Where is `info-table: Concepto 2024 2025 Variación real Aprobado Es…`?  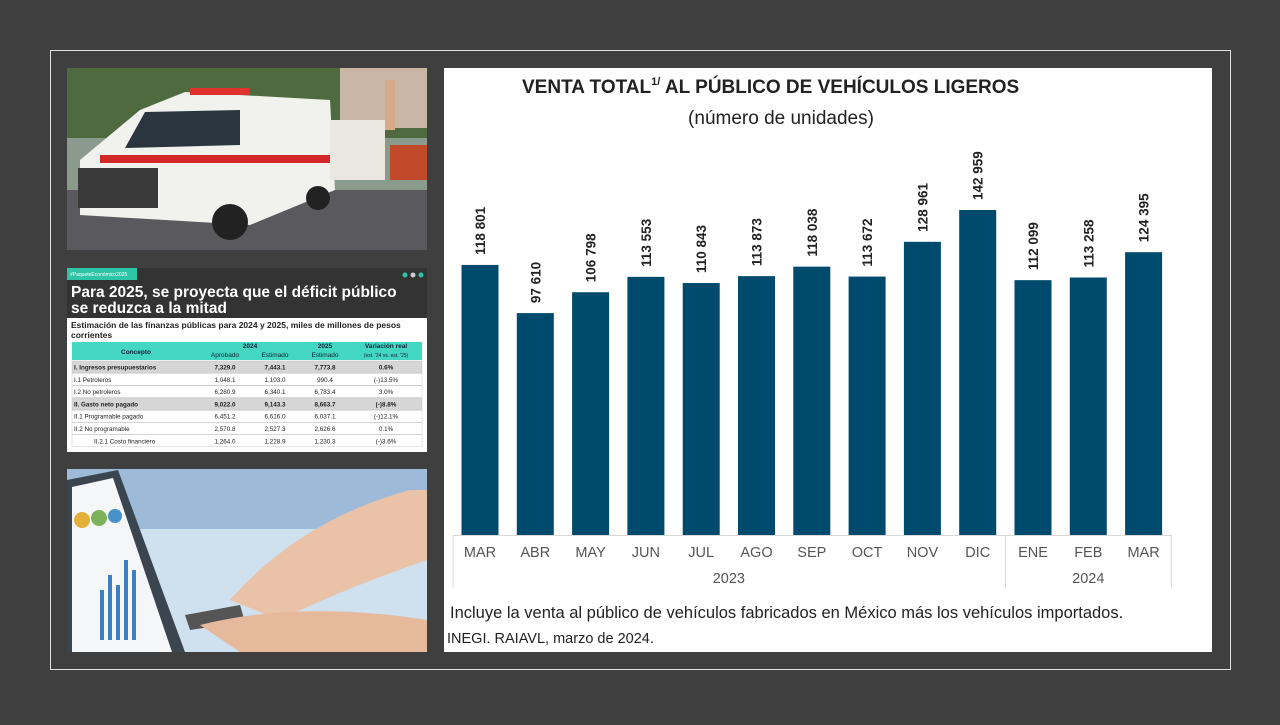 info-table: Concepto 2024 2025 Variación real Aprobado Es… is located at coordinates (247, 394).